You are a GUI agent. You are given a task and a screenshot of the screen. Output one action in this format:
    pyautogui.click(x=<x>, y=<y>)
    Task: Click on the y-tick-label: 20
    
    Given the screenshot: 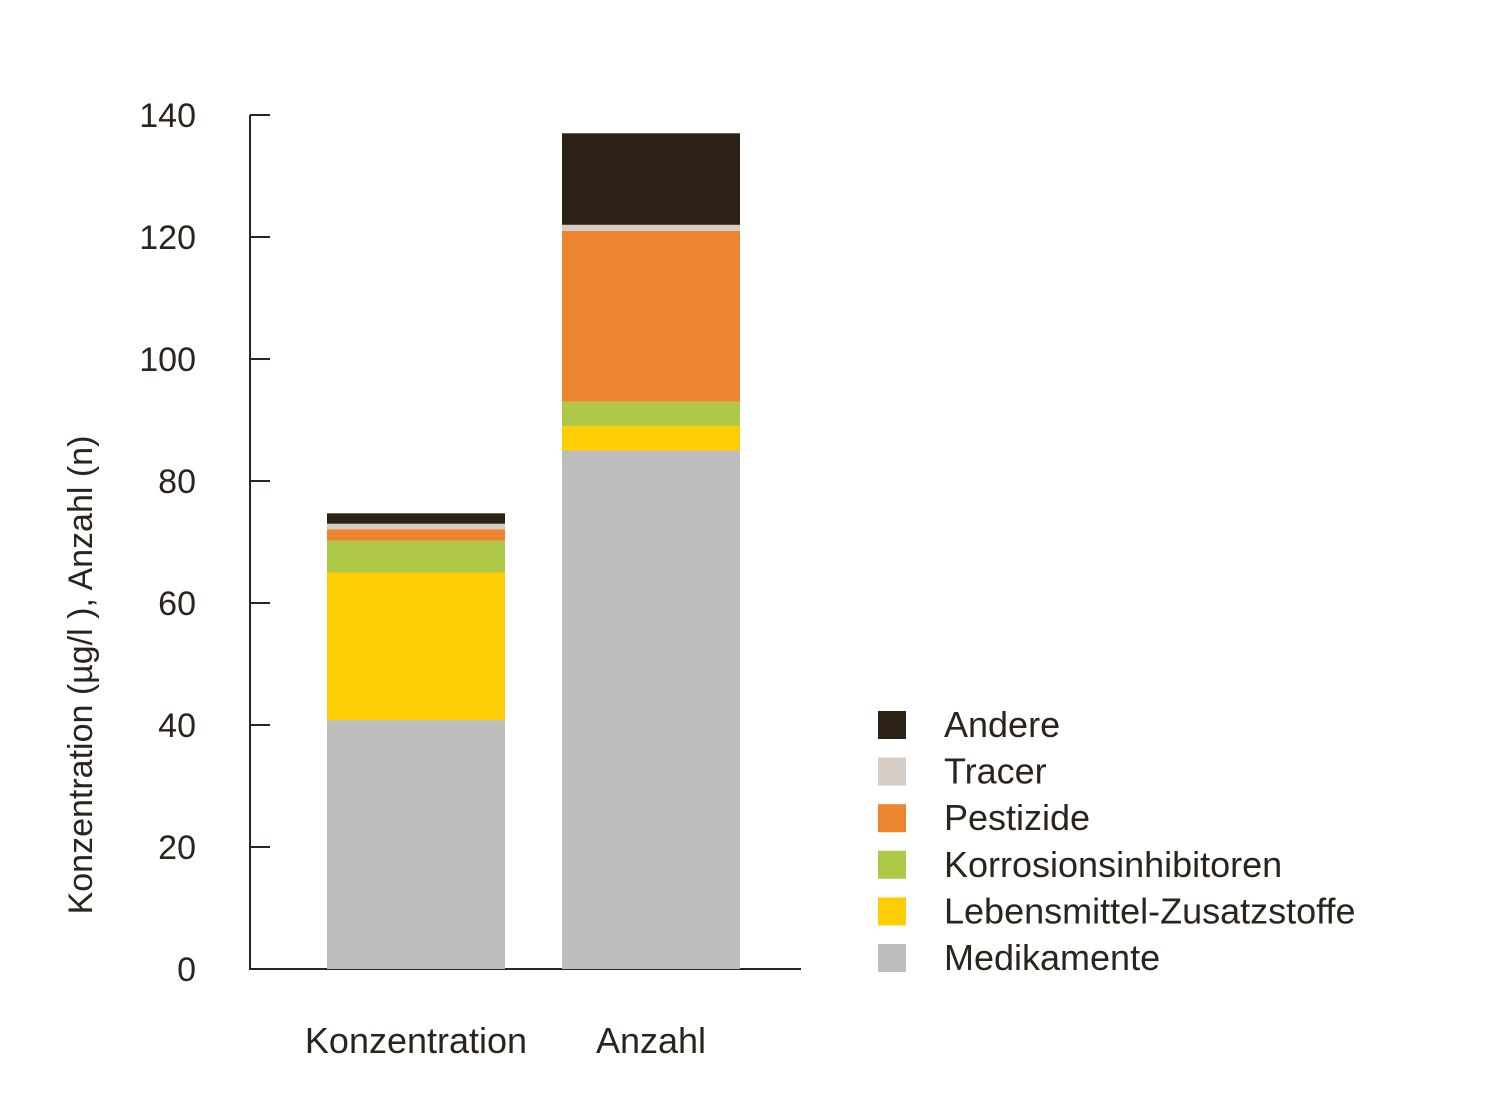 What is the action you would take?
    pyautogui.click(x=177, y=848)
    